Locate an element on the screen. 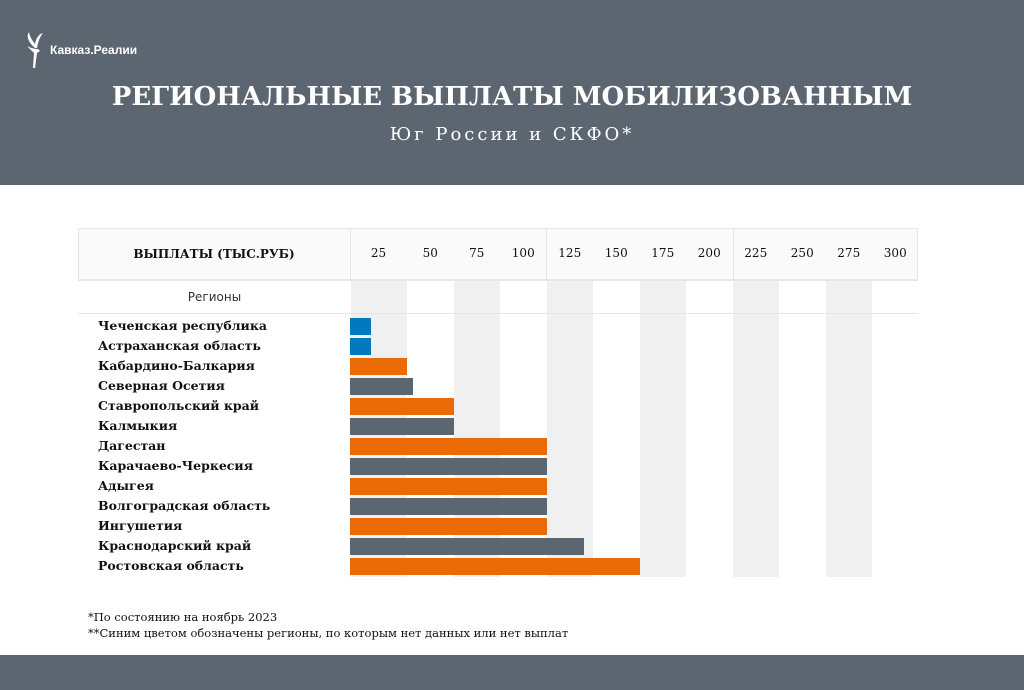 The height and width of the screenshot is (690, 1024). y-axis-label: Регионы is located at coordinates (214, 296).